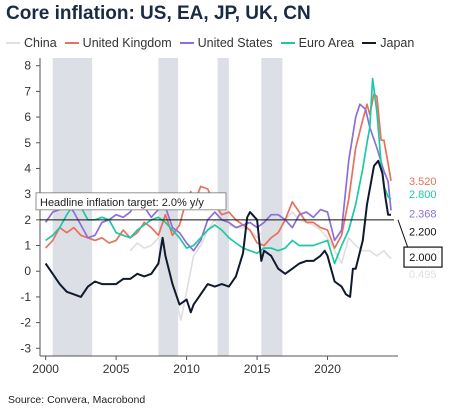  Describe the element at coordinates (327, 369) in the screenshot. I see `x-tick-label-4: 2020` at that location.